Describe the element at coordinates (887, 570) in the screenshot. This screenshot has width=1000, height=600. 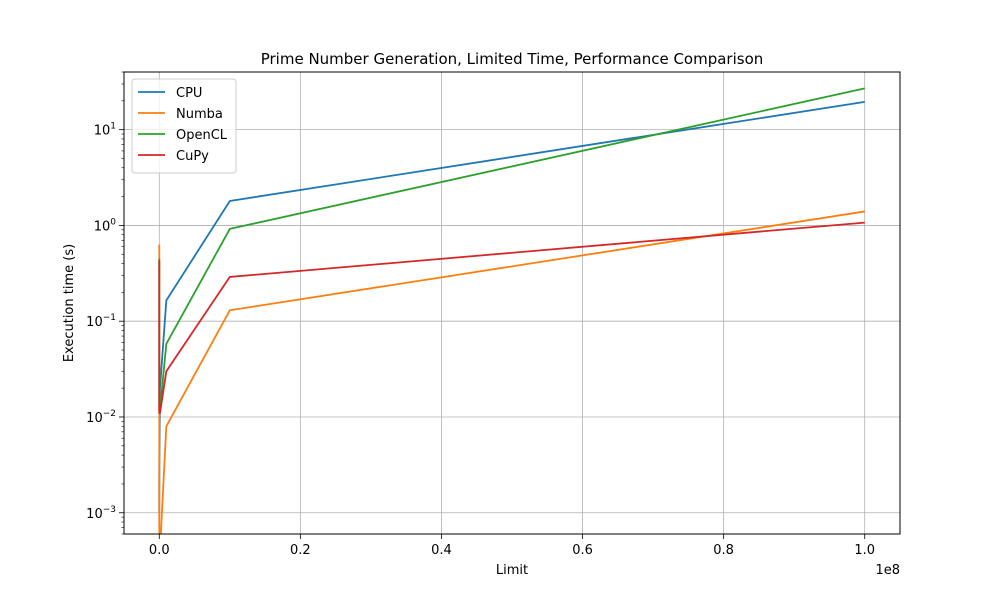
I see `x-axis-offset-label: 1e8` at that location.